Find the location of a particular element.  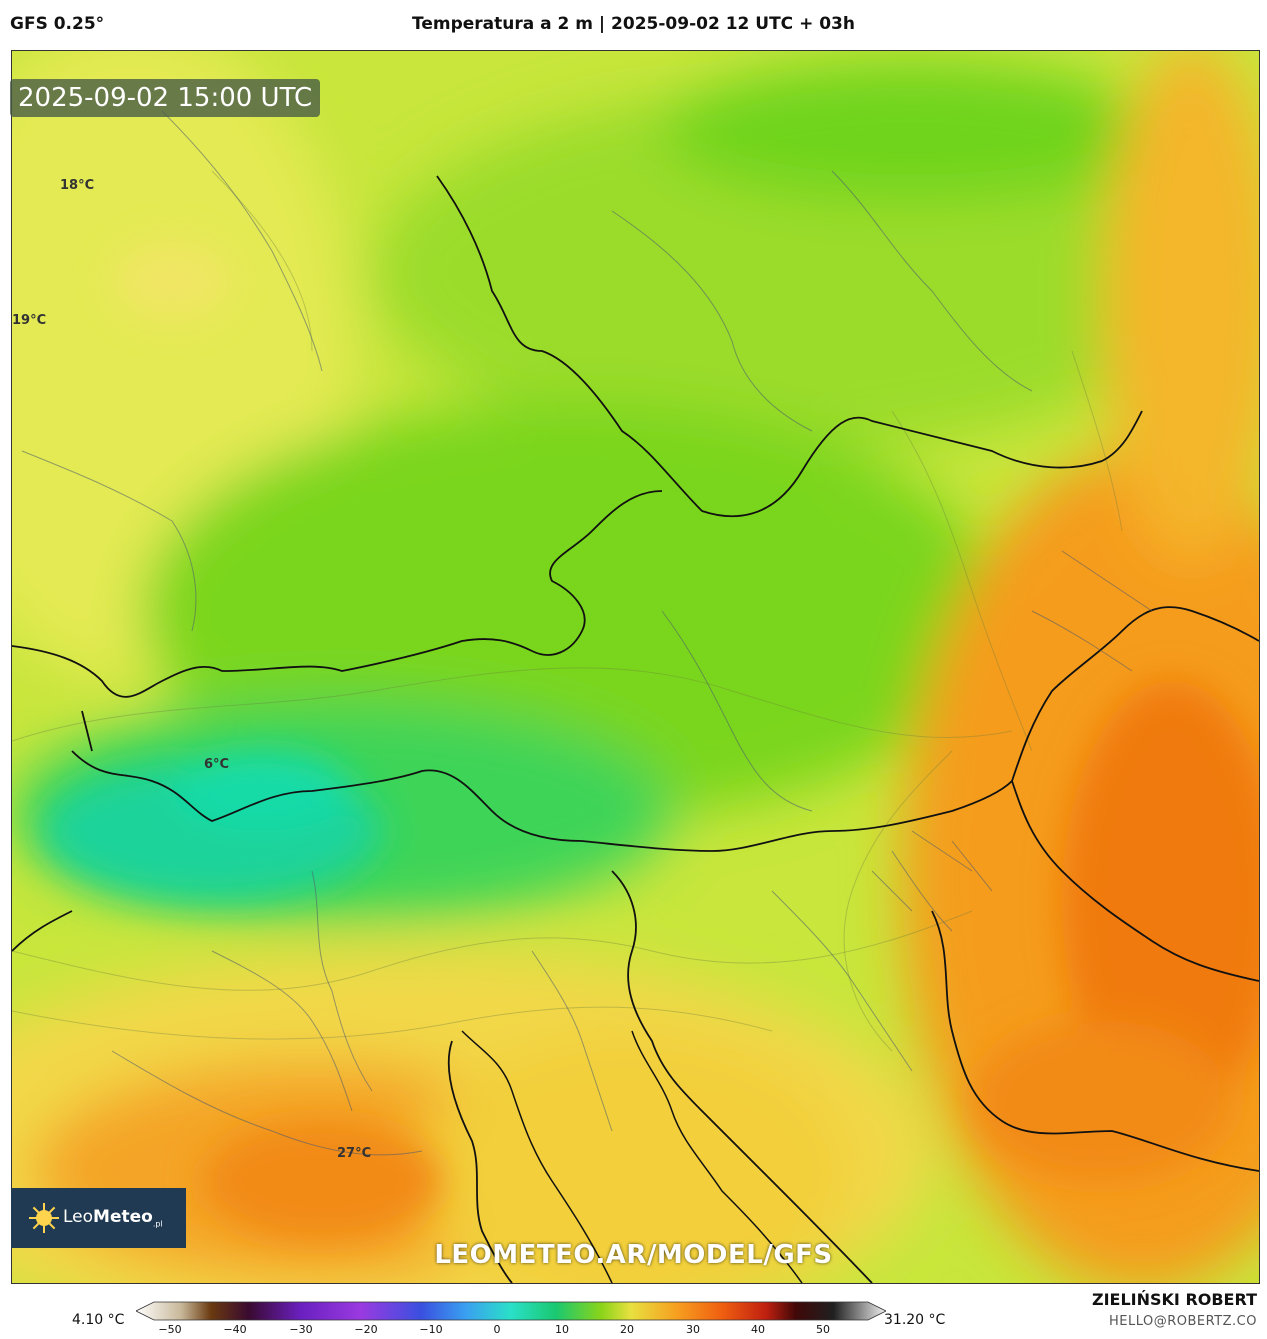

colorbar-tick: −40 is located at coordinates (235, 1329).